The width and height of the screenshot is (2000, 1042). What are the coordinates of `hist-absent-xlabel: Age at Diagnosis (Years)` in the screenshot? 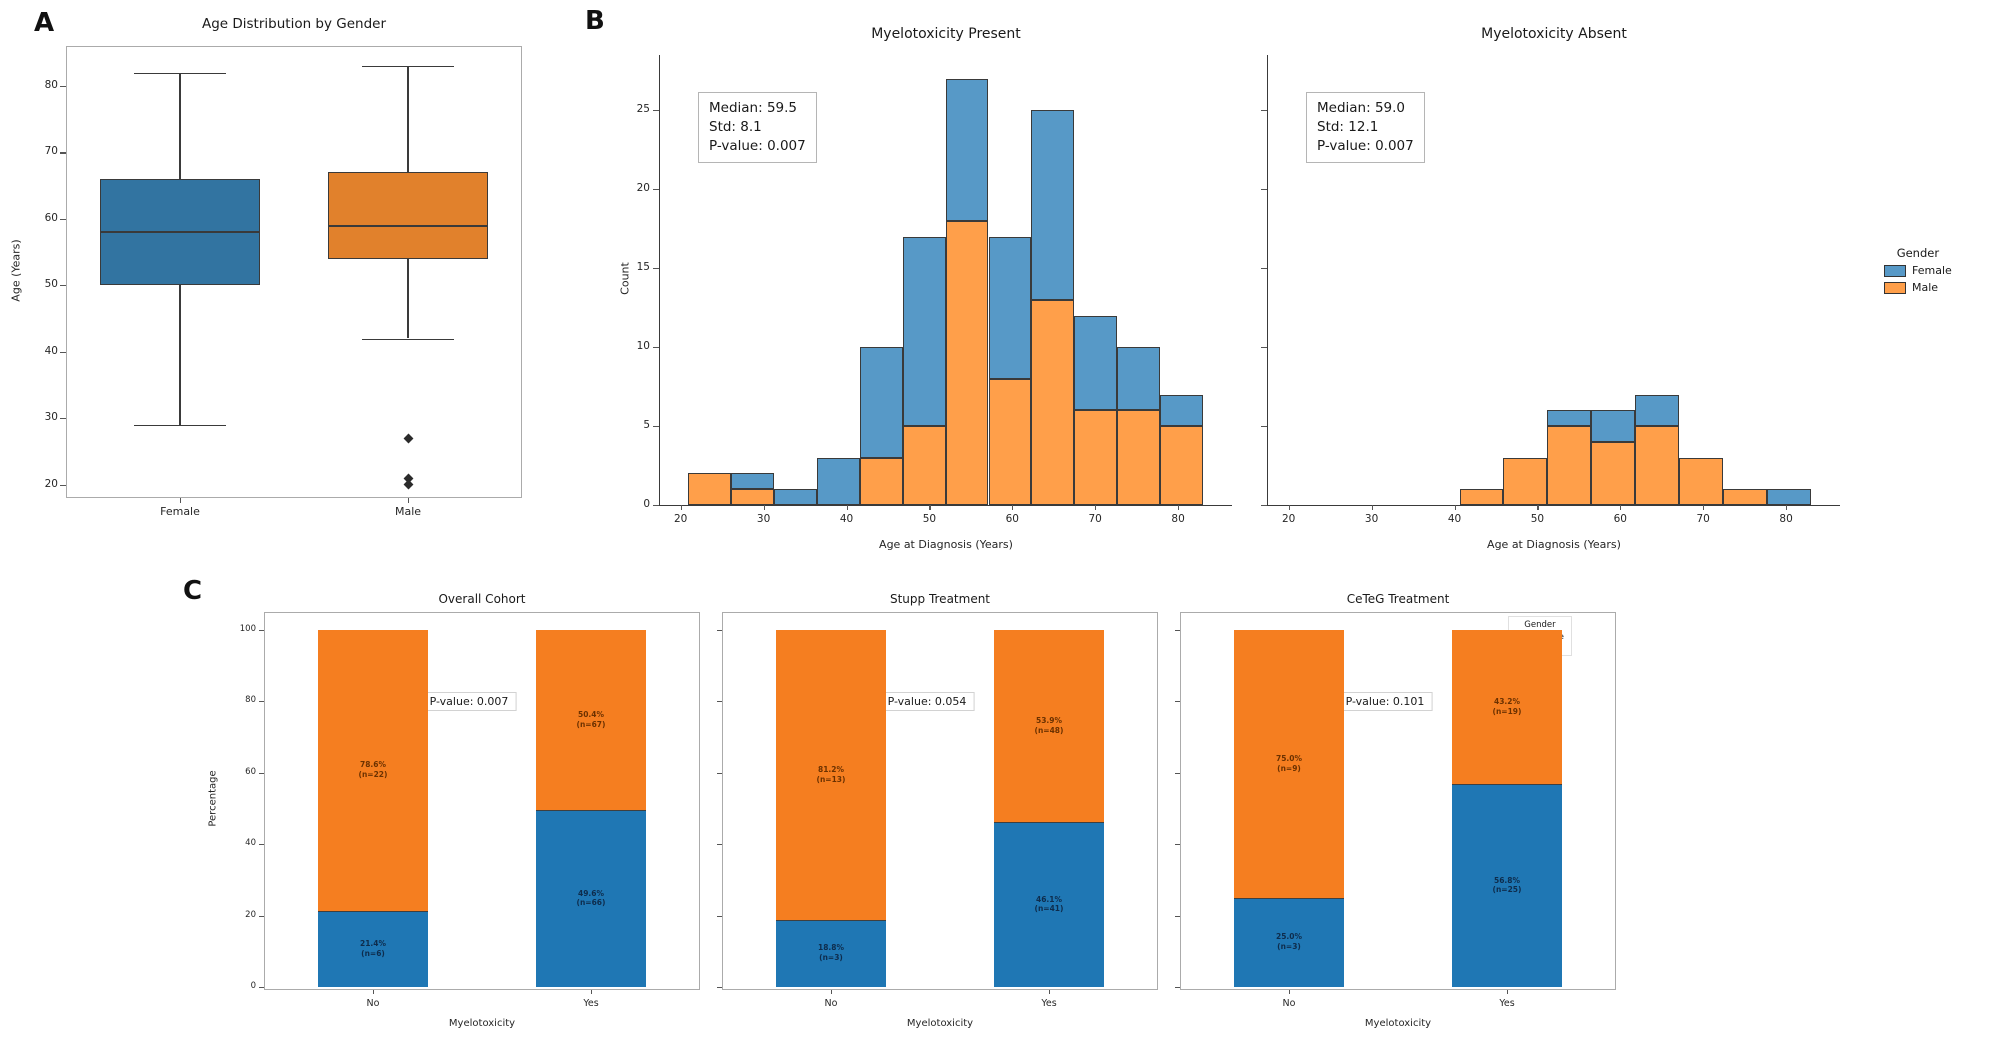 It's located at (1554, 544).